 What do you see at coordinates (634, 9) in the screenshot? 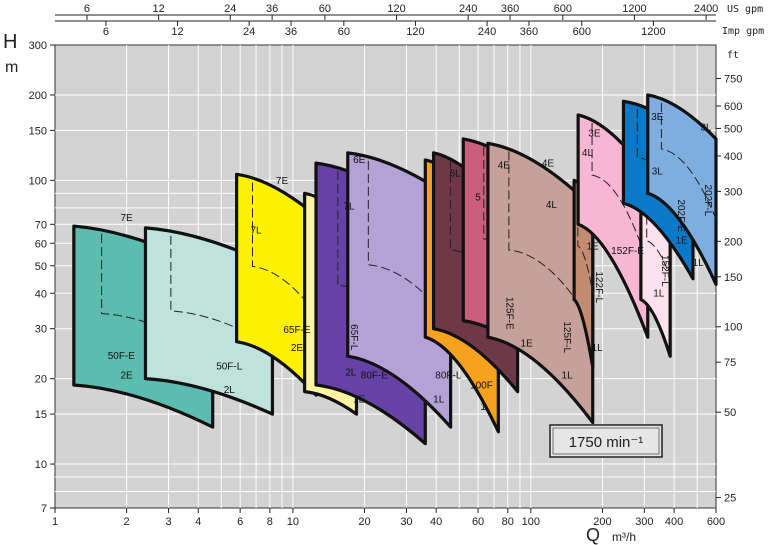
I see `us-gpm-tick-label: 1200` at bounding box center [634, 9].